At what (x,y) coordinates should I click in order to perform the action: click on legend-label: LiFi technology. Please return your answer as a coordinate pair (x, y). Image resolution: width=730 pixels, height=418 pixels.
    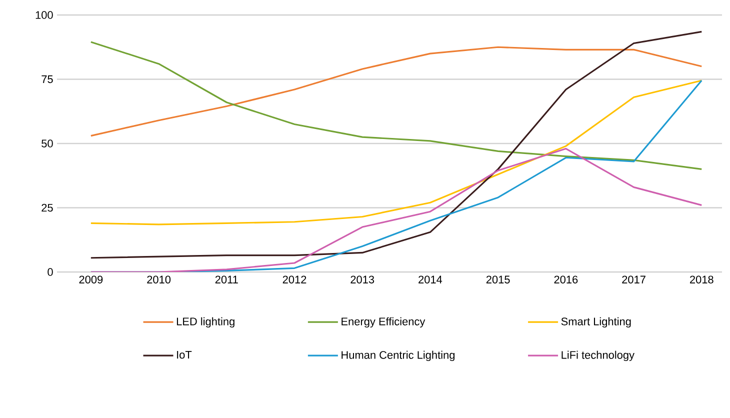
    Looking at the image, I should click on (598, 356).